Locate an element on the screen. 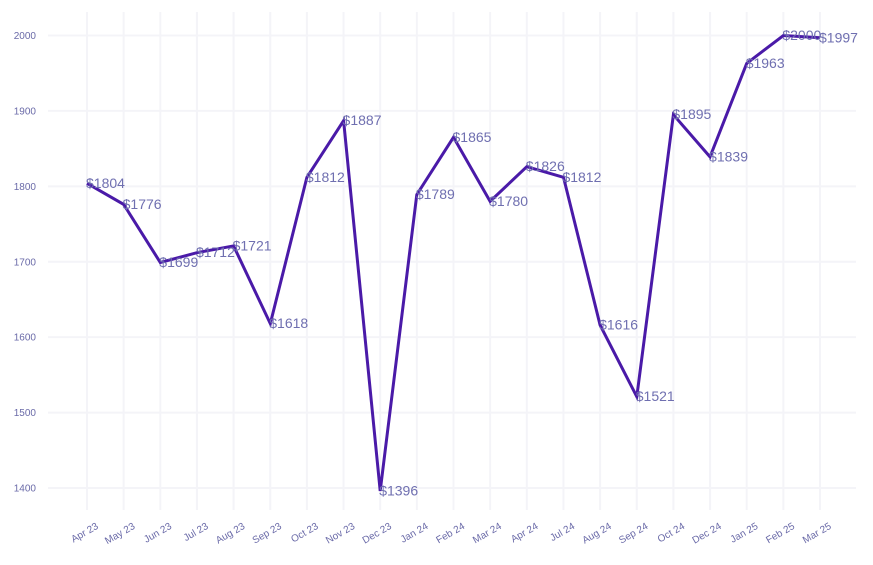 This screenshot has height=565, width=873. data-label: $1789 is located at coordinates (435, 194).